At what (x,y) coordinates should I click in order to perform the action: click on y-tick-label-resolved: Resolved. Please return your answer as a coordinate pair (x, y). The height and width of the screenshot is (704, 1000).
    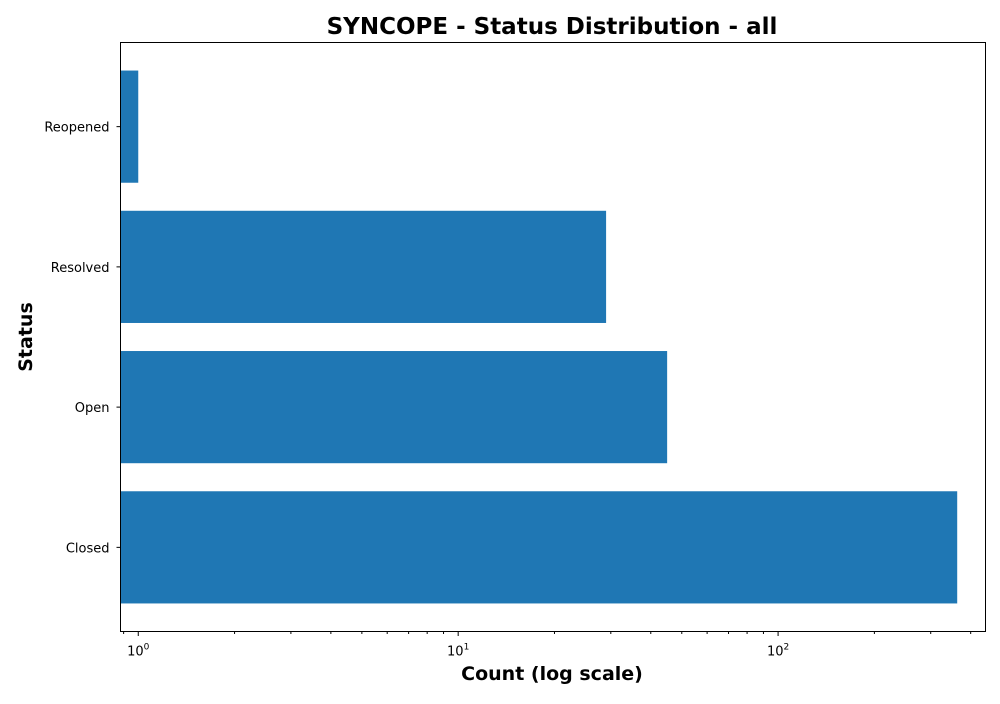
    Looking at the image, I should click on (80, 268).